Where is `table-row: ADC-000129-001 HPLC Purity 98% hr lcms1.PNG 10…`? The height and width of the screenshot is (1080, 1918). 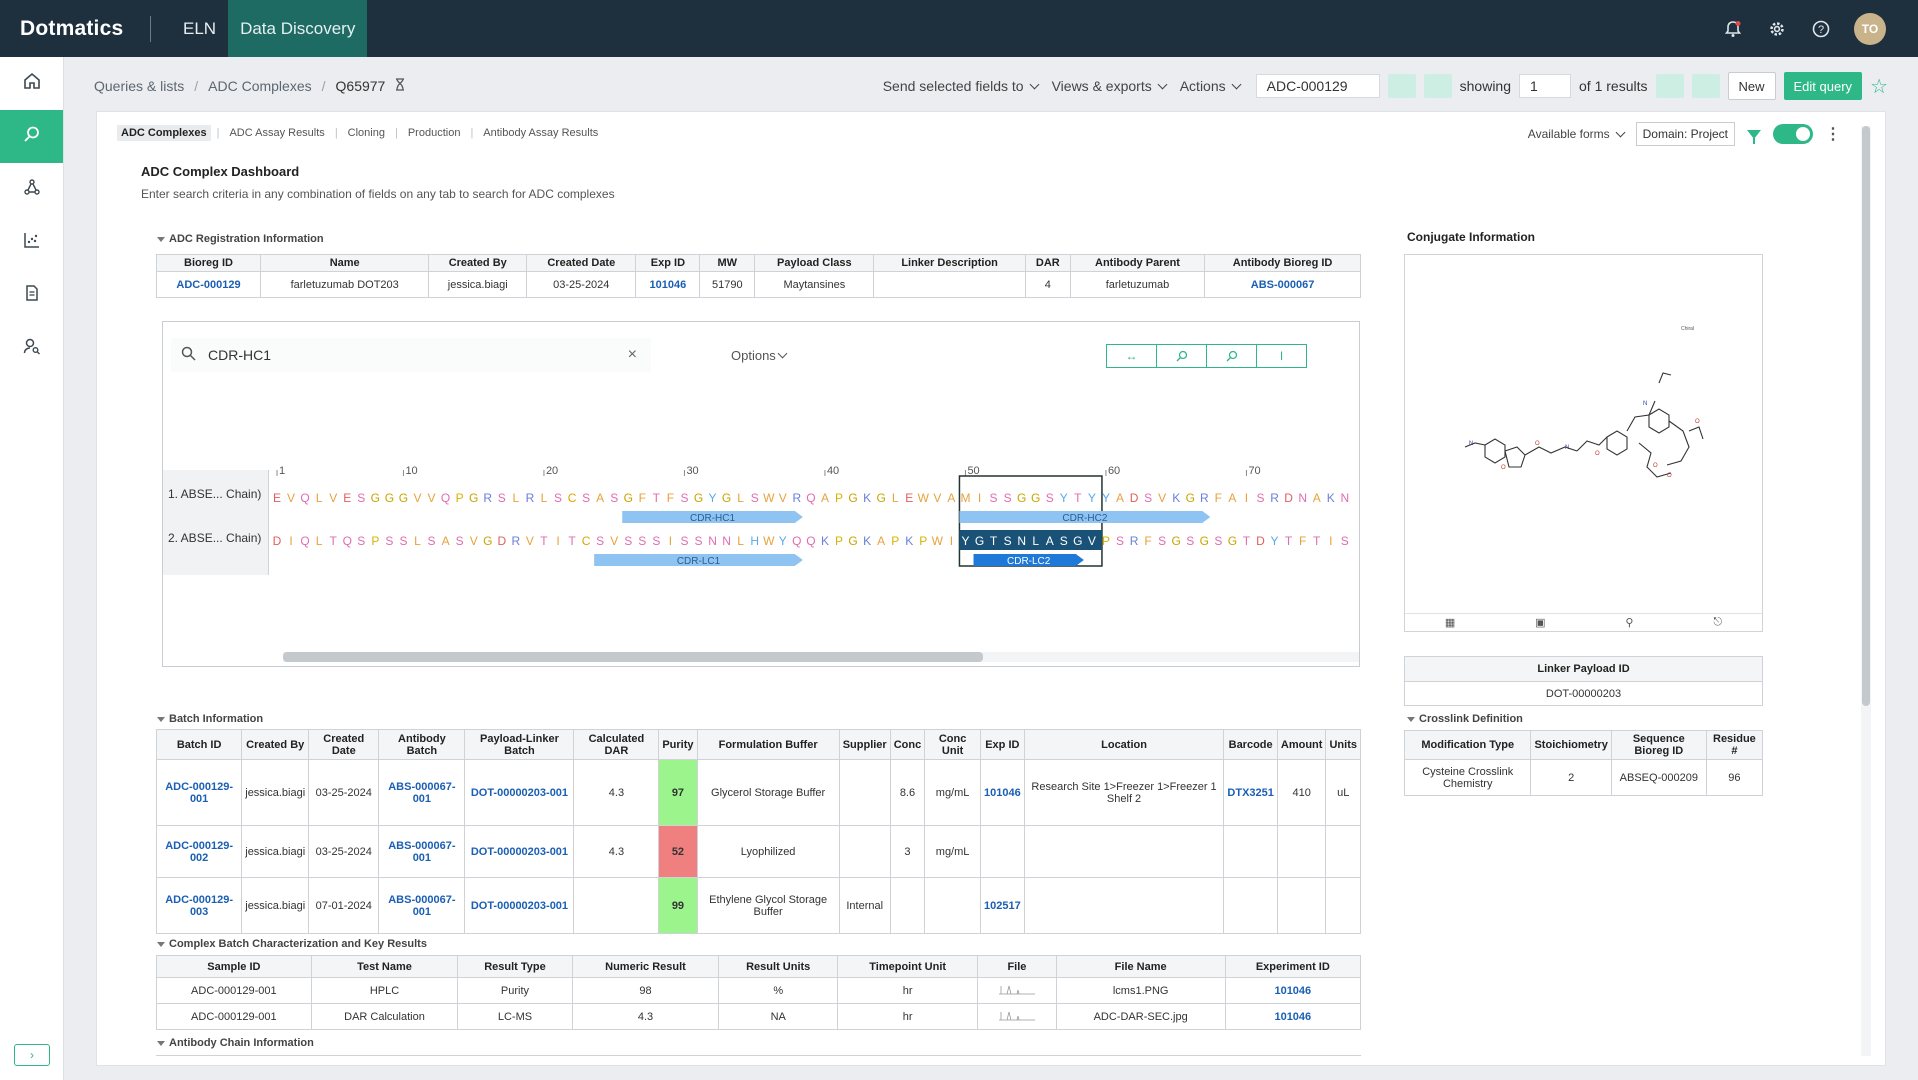 table-row: ADC-000129-001 HPLC Purity 98% hr lcms1.PNG 10… is located at coordinates (759, 990).